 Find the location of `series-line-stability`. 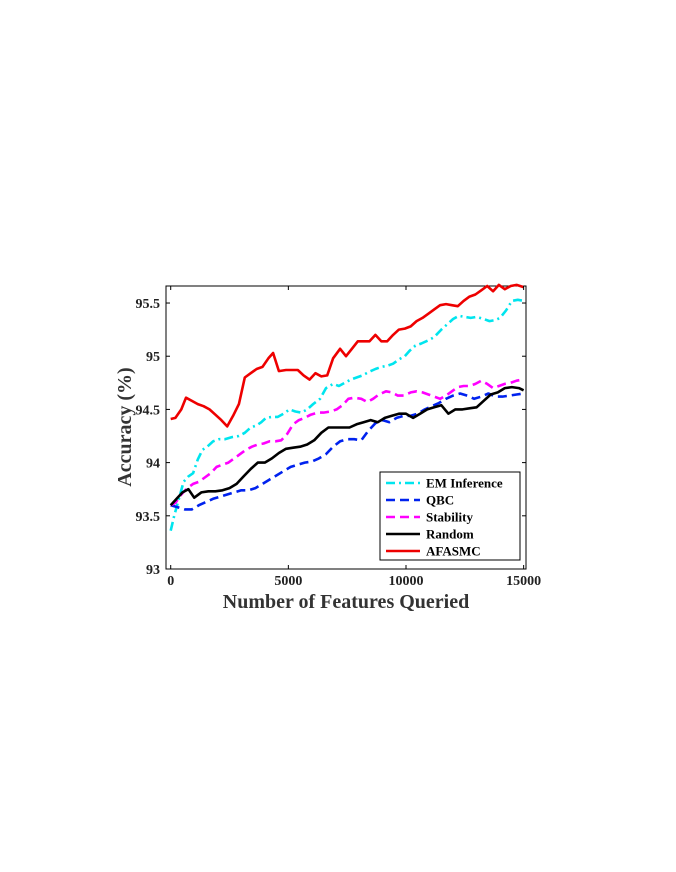

series-line-stability is located at coordinates (346, 442).